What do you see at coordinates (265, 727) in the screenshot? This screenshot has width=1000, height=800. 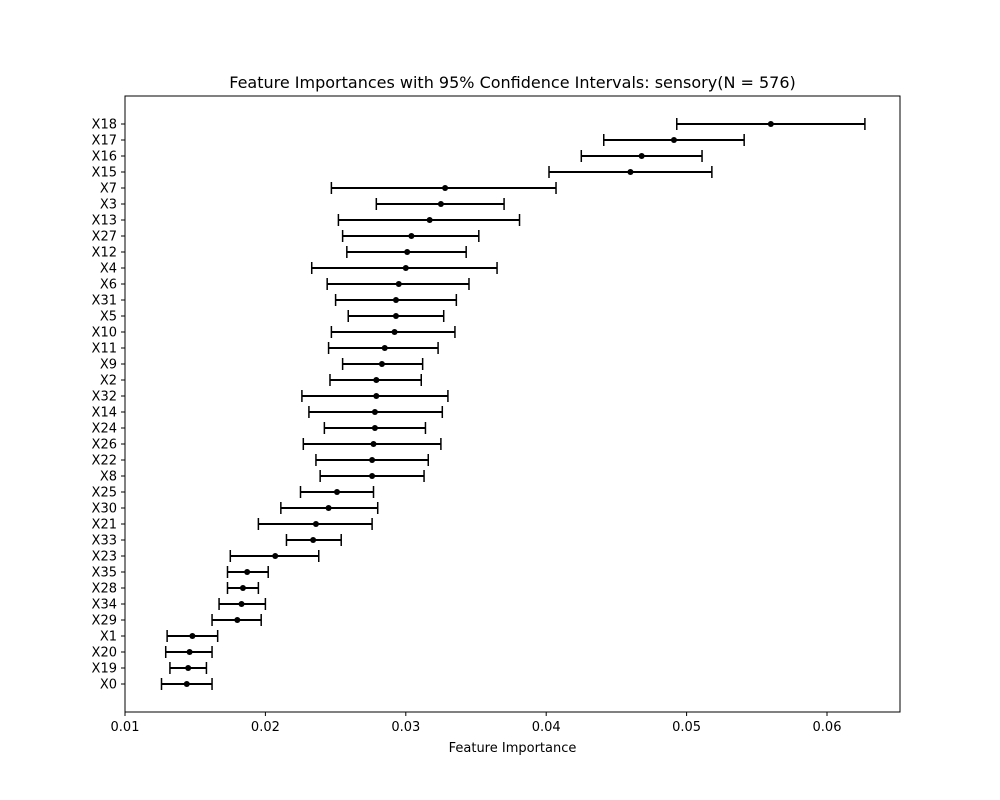 I see `x-tick-label-1: 0.02` at bounding box center [265, 727].